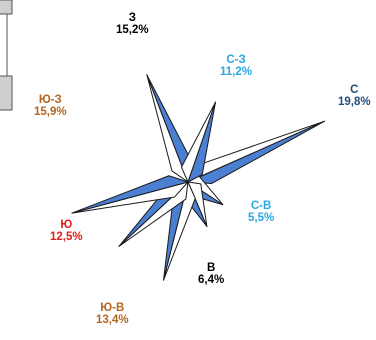 The image size is (376, 340). What do you see at coordinates (261, 212) in the screenshot?
I see `label-s-v: С-В 5,5%` at bounding box center [261, 212].